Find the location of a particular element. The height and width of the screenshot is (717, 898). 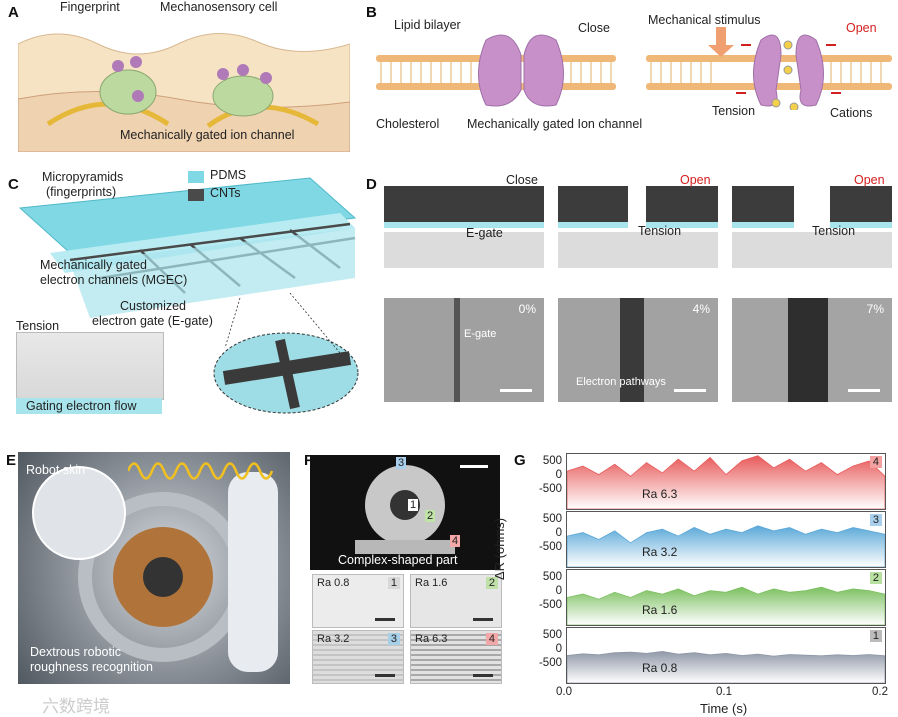

series-index: 1 is located at coordinates (875, 636).